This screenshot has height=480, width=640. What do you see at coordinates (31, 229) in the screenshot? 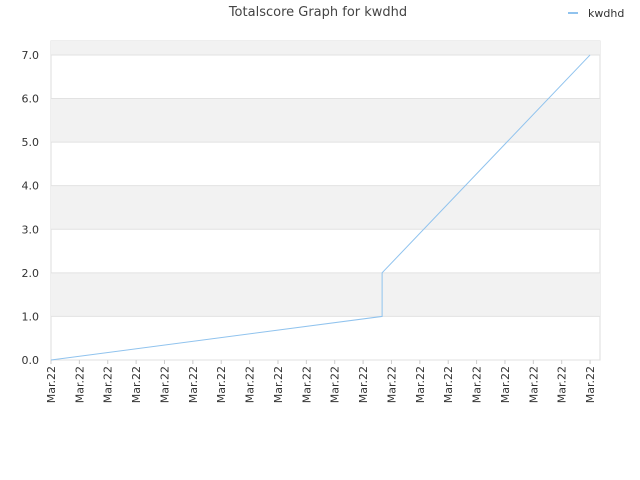
I see `y-tick-label: 3.0` at bounding box center [31, 229].